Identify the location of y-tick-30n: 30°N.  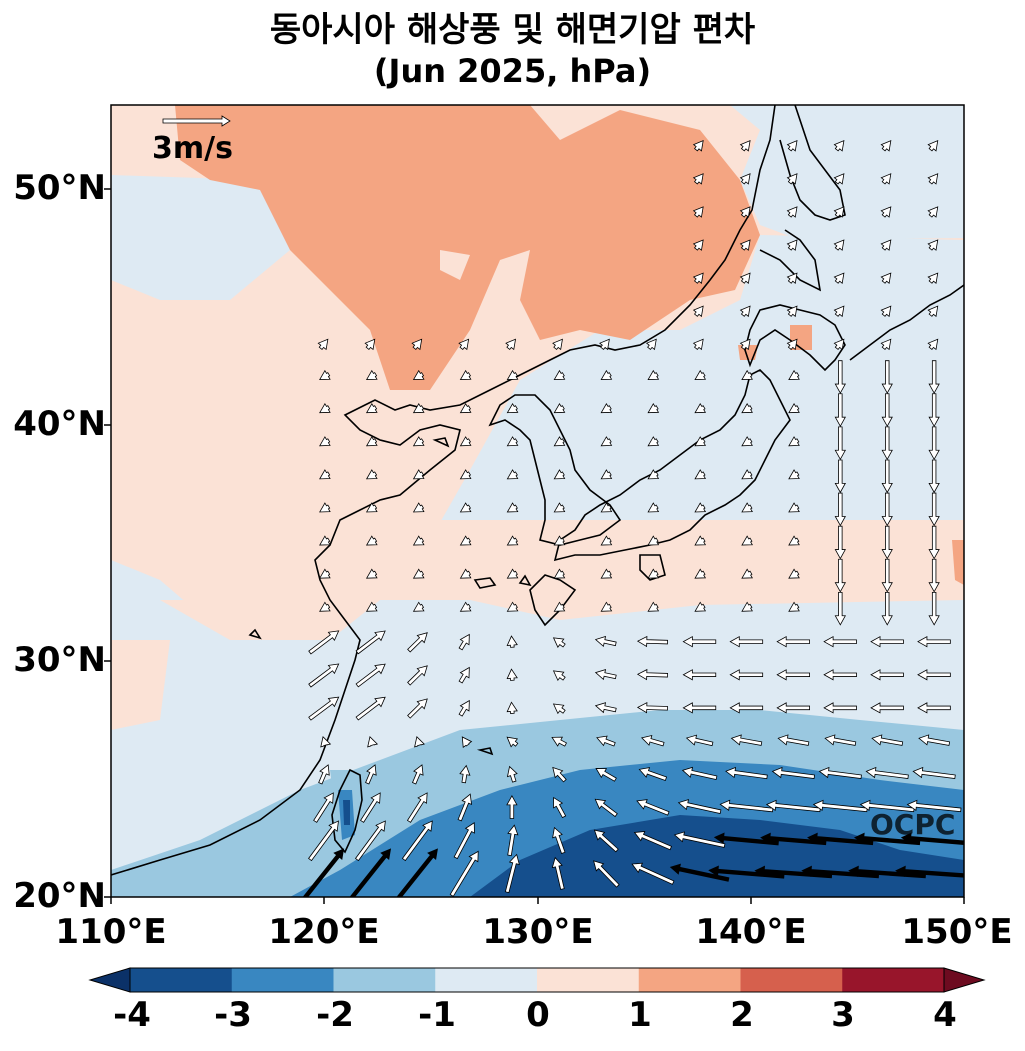
(59, 660).